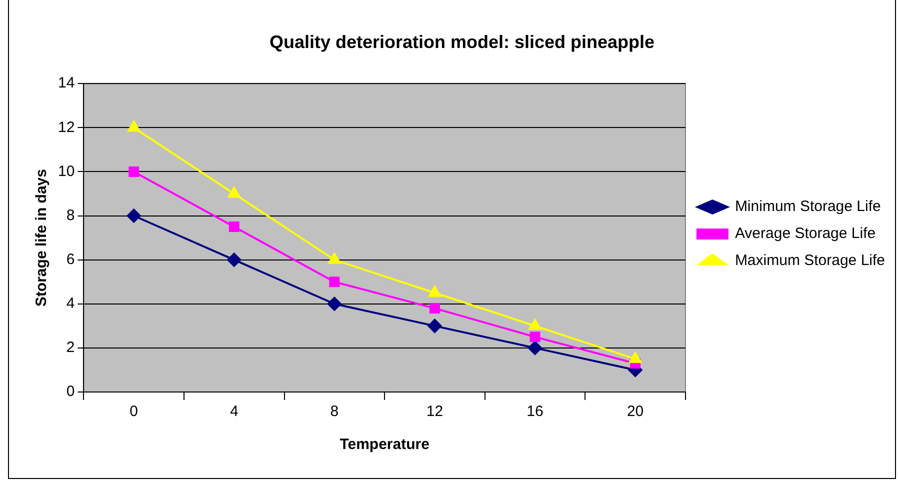 The width and height of the screenshot is (898, 481). What do you see at coordinates (635, 411) in the screenshot?
I see `x-tick-label: 20` at bounding box center [635, 411].